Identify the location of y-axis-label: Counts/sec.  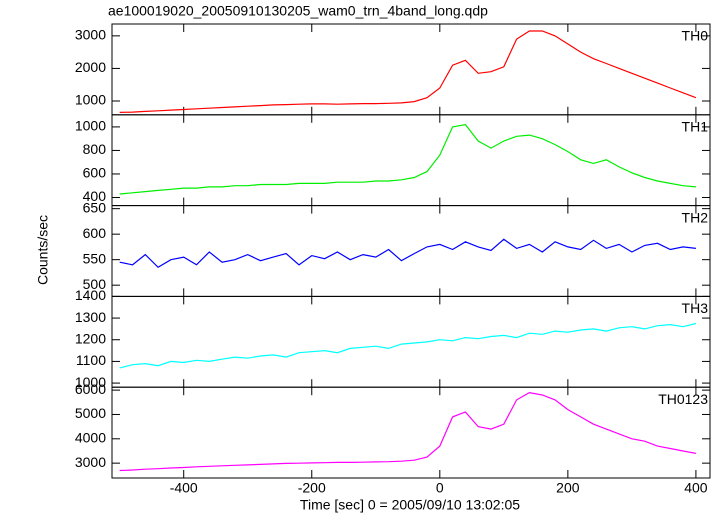
(43, 250).